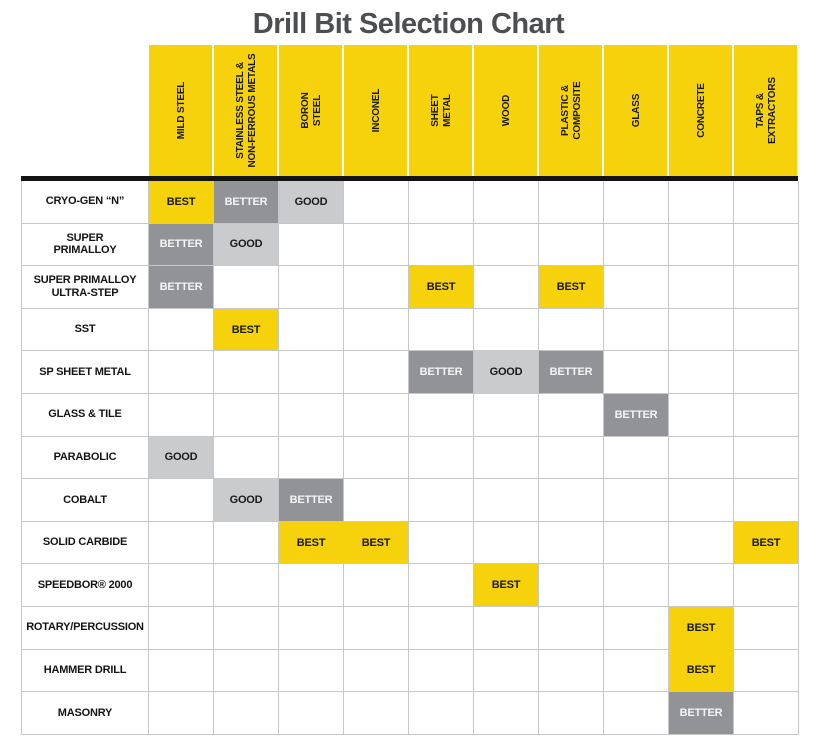  Describe the element at coordinates (506, 110) in the screenshot. I see `column-header-label: WOOD` at that location.